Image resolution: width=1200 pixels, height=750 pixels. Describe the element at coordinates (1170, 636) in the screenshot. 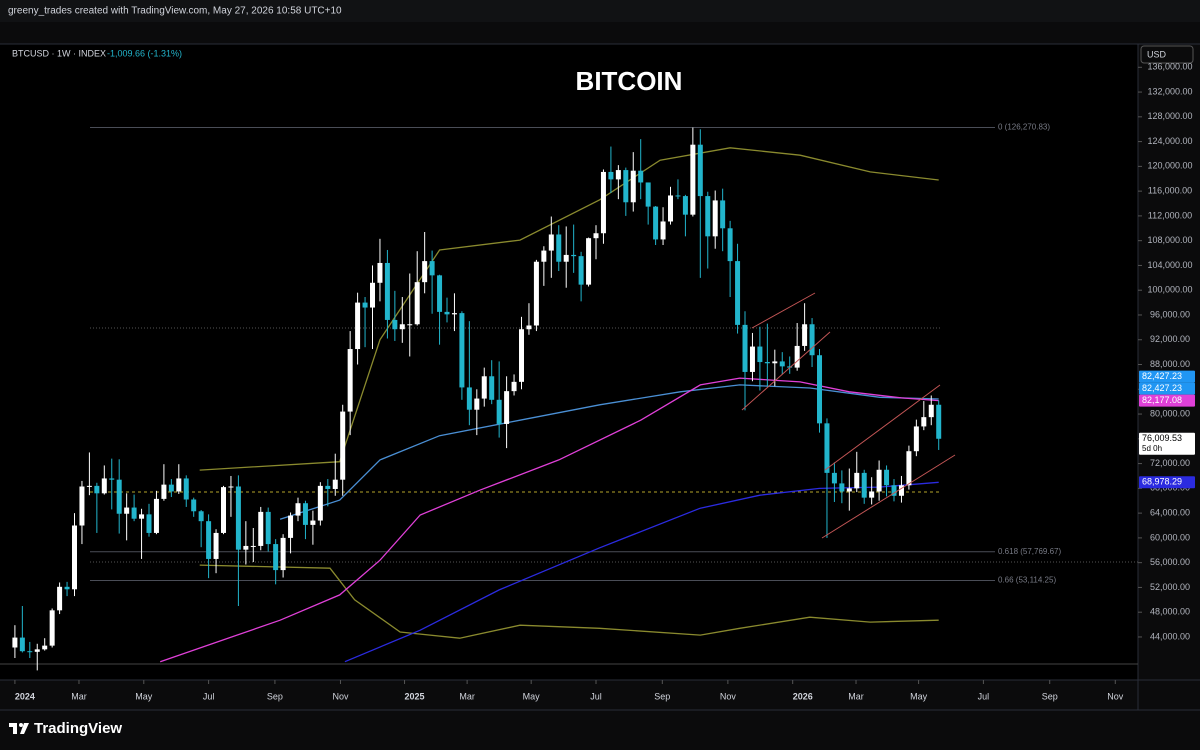

I see `y-tick-label: 44,000.00` at that location.